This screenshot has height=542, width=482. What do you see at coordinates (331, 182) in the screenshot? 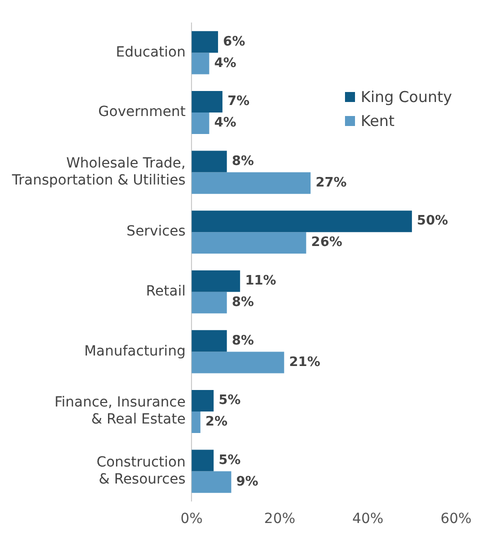
I see `data-label: 27%` at bounding box center [331, 182].